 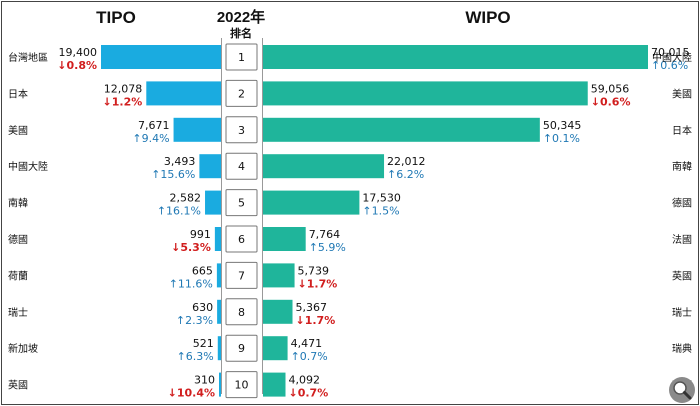 I want to click on magnifier-icon, so click(x=682, y=390).